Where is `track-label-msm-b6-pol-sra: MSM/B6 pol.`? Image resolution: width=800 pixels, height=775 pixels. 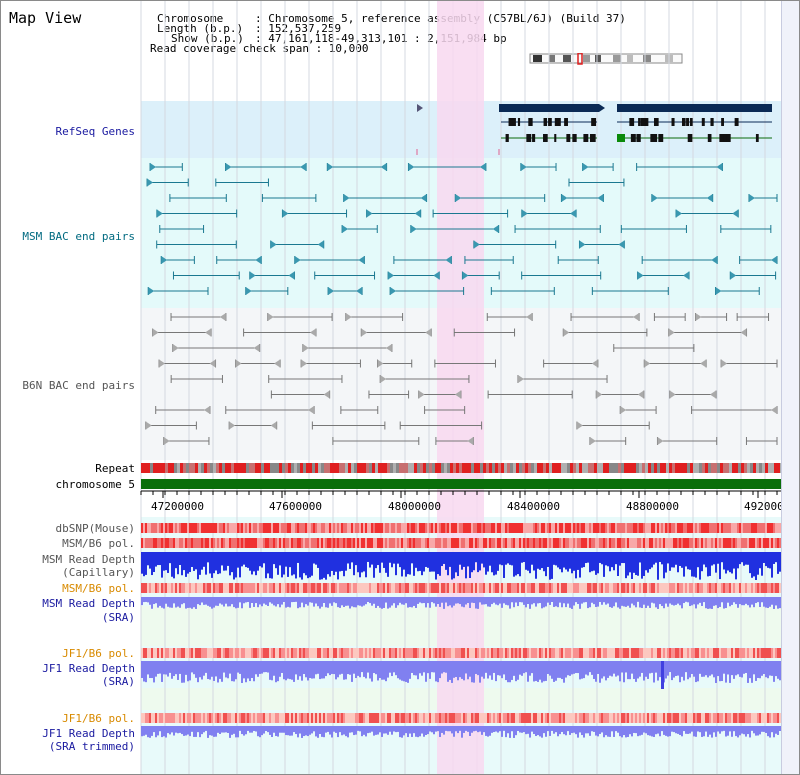
track-label-msm-b6-pol-sra: MSM/B6 pol. is located at coordinates (98, 588).